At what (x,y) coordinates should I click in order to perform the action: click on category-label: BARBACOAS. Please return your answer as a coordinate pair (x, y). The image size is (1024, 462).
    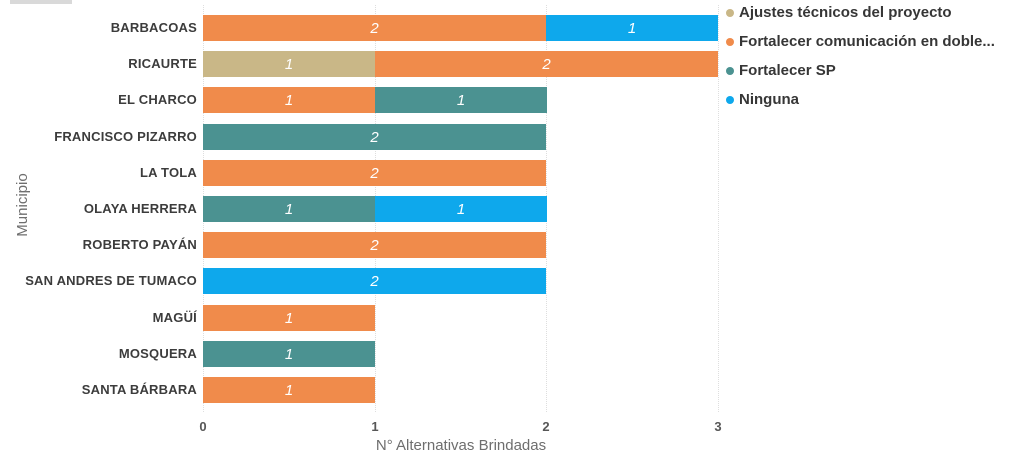
    Looking at the image, I should click on (153, 27).